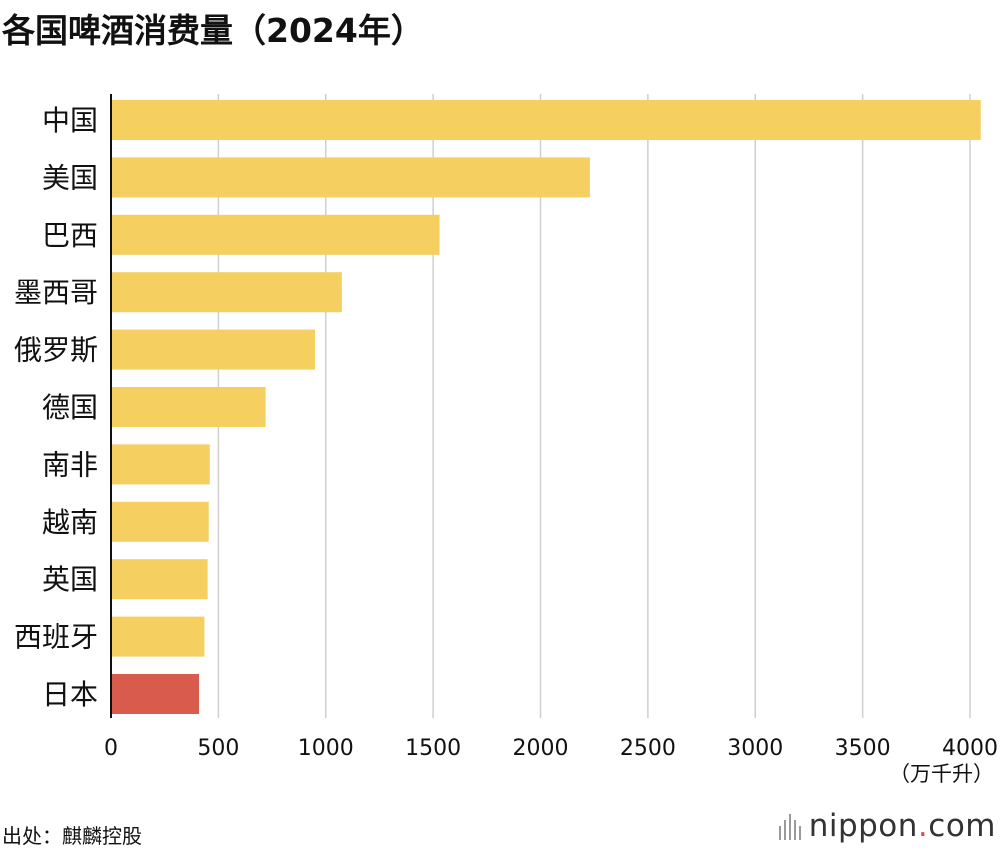  Describe the element at coordinates (56, 637) in the screenshot. I see `category-label: 西班牙` at that location.